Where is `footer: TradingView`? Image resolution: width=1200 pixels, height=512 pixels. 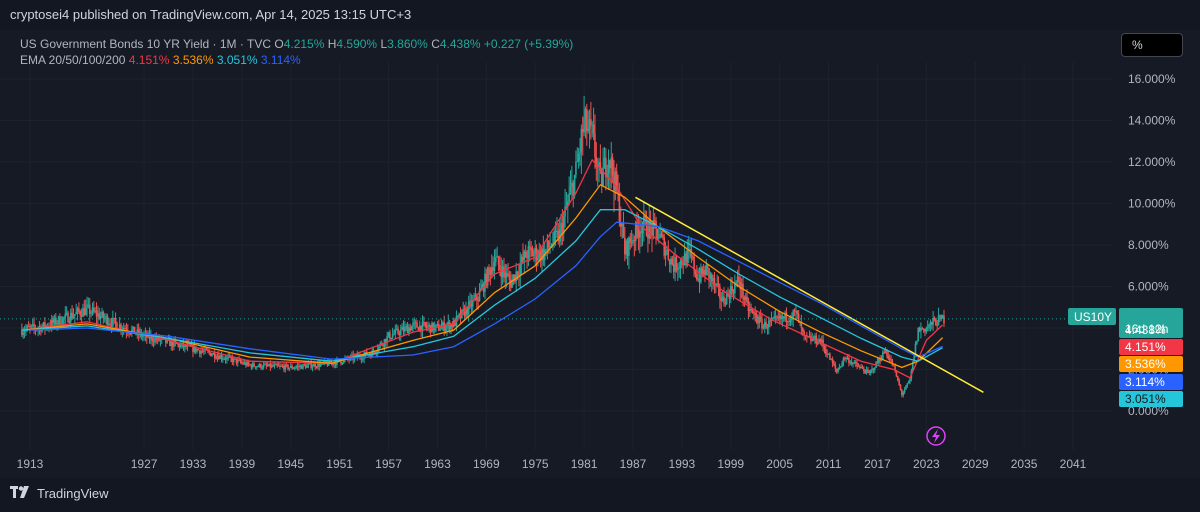
footer: TradingView is located at coordinates (59, 493).